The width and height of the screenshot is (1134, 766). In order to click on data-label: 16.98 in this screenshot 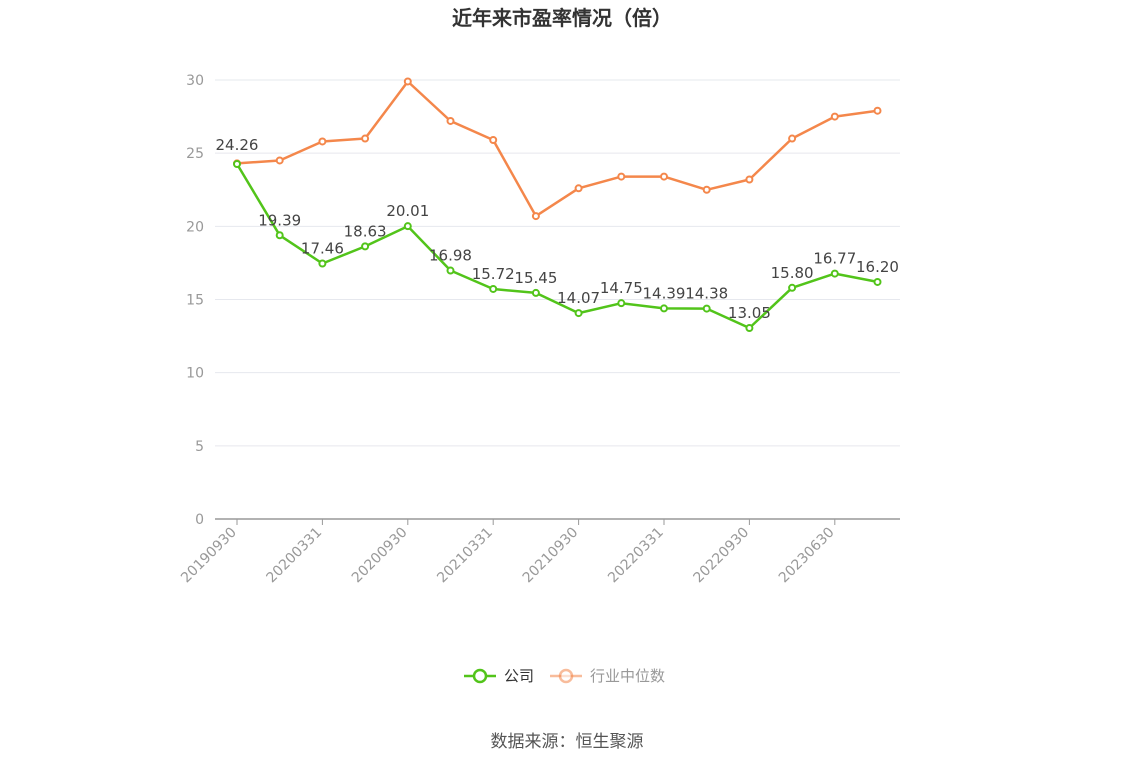, I will do `click(450, 256)`.